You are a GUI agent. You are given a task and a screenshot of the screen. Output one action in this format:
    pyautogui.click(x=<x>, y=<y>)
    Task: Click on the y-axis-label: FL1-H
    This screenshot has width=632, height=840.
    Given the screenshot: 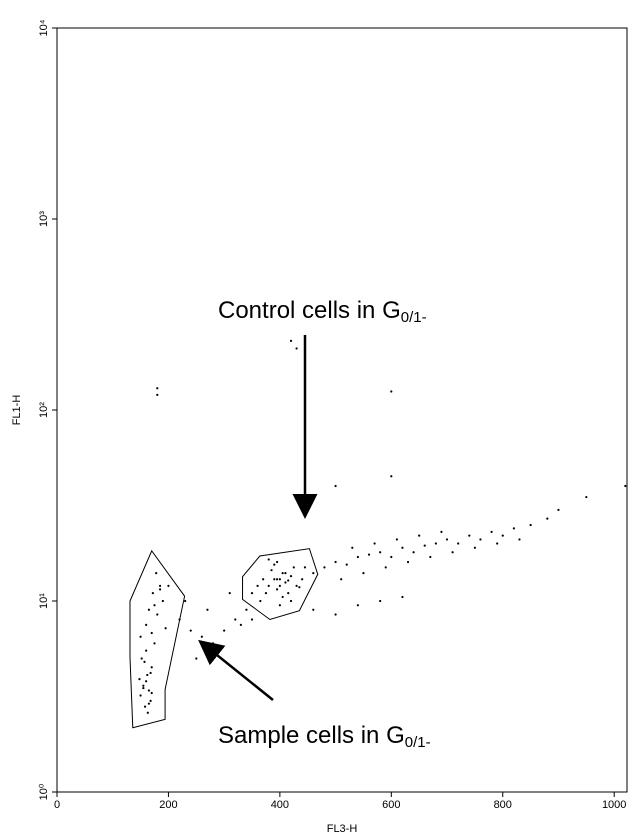 What is the action you would take?
    pyautogui.click(x=17, y=410)
    